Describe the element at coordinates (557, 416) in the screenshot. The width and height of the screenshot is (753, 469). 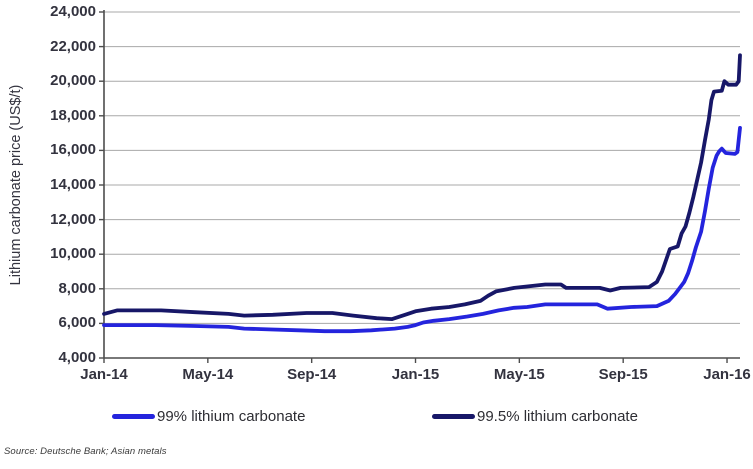
I see `legend-label-99-5: 99.5% lithium carbonate` at that location.